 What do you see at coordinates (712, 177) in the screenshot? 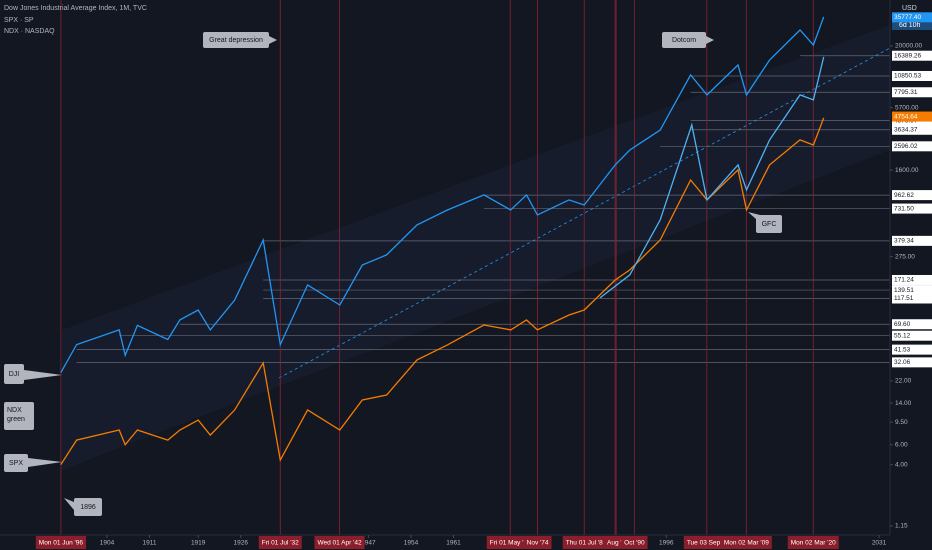
I see `series-line` at bounding box center [712, 177].